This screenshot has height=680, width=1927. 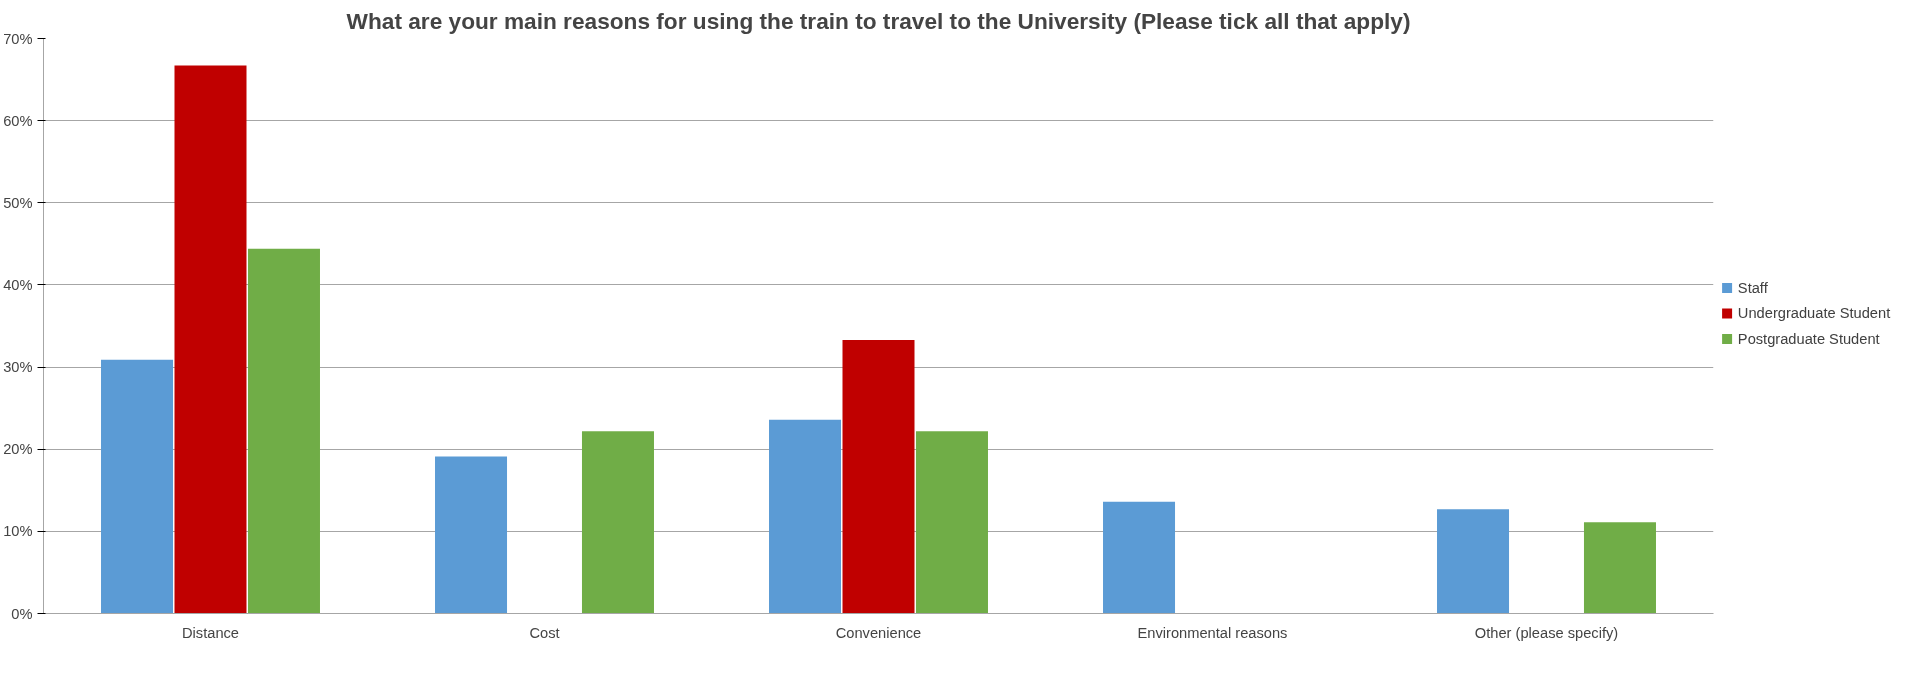 What do you see at coordinates (22, 613) in the screenshot?
I see `y-tick-label: 0%` at bounding box center [22, 613].